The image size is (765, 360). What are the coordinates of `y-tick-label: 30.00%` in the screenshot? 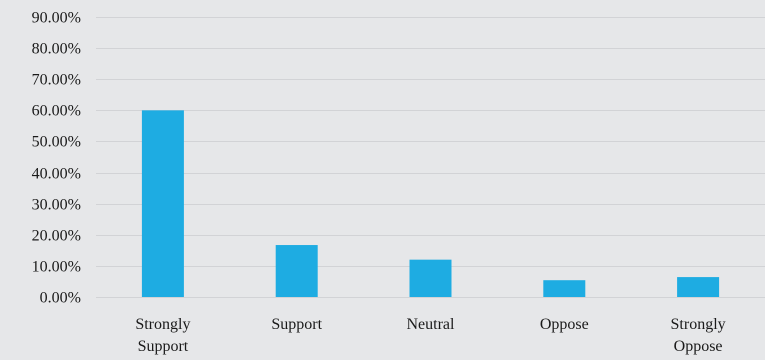 It's located at (56, 205).